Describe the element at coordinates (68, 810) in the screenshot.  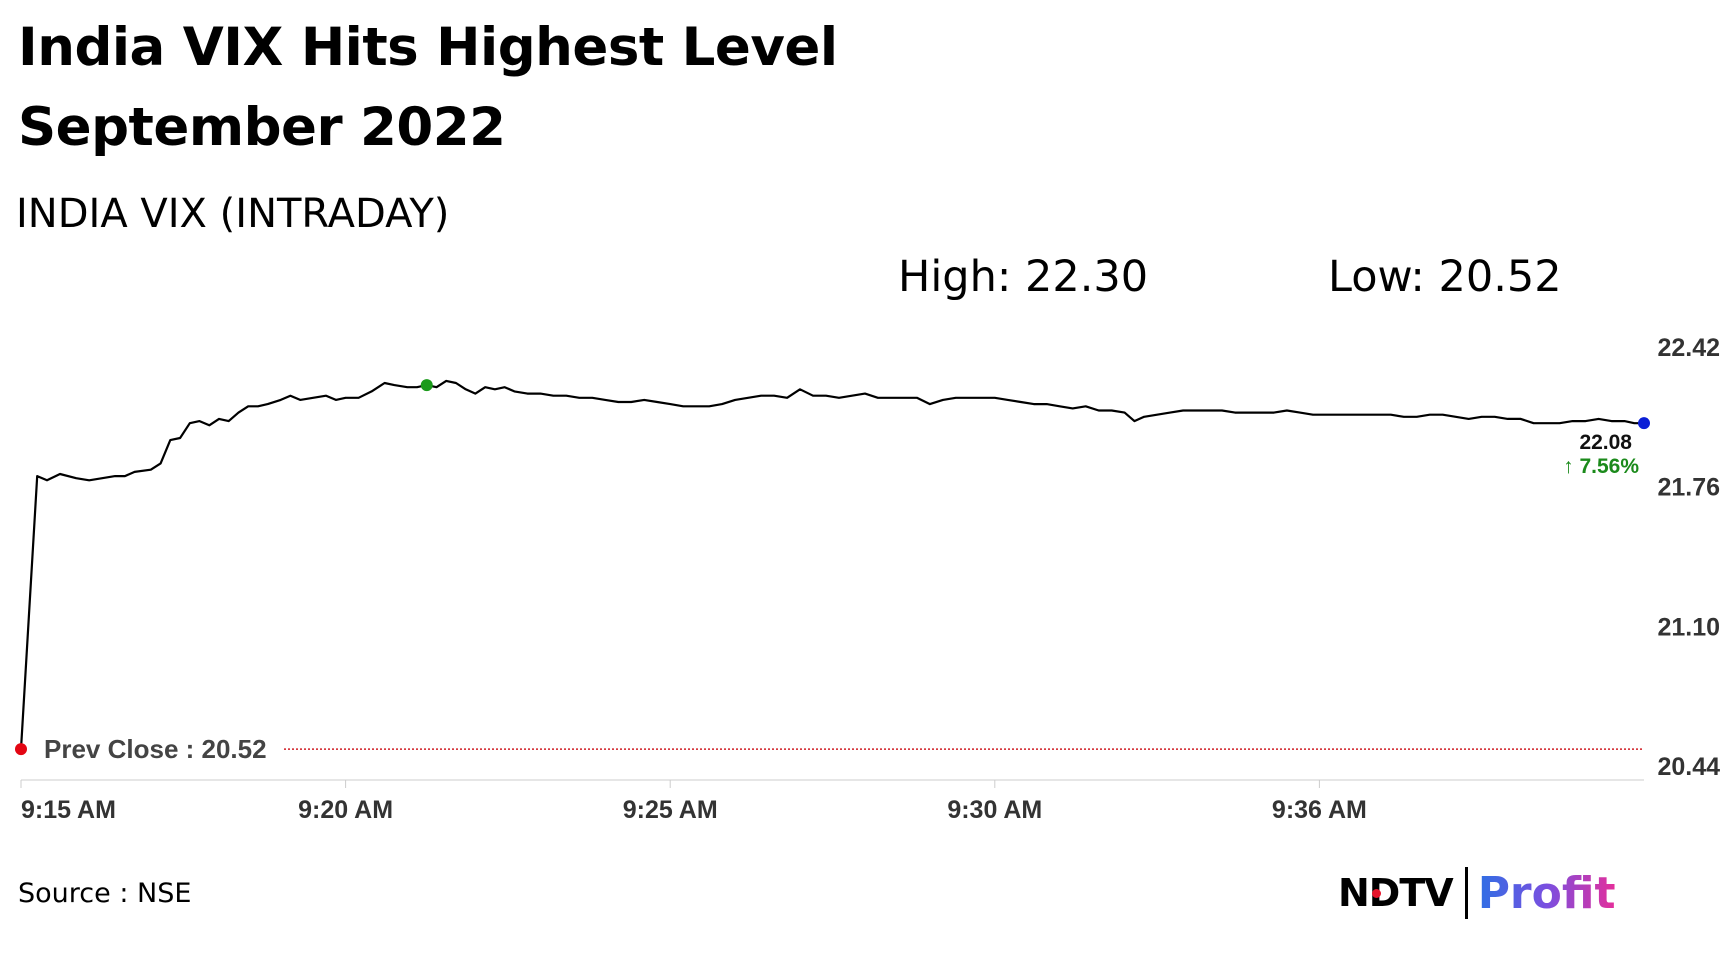
I see `x-tick-label: 9:15 AM` at that location.